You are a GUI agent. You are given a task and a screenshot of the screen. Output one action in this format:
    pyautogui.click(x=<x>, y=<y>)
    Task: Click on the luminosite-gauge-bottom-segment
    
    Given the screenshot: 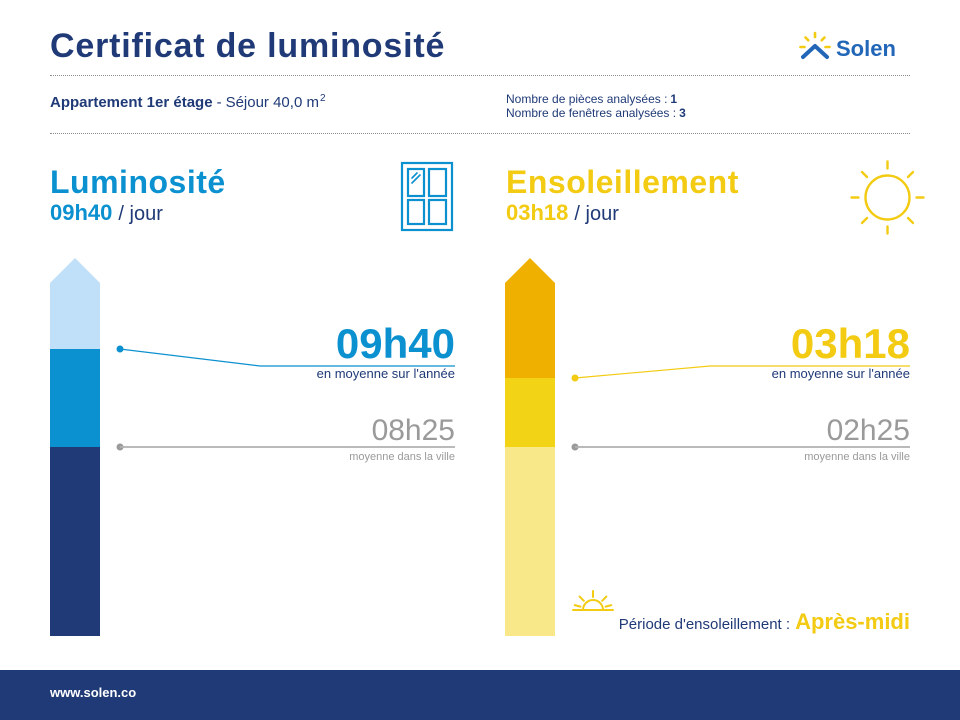 What is the action you would take?
    pyautogui.click(x=75, y=541)
    